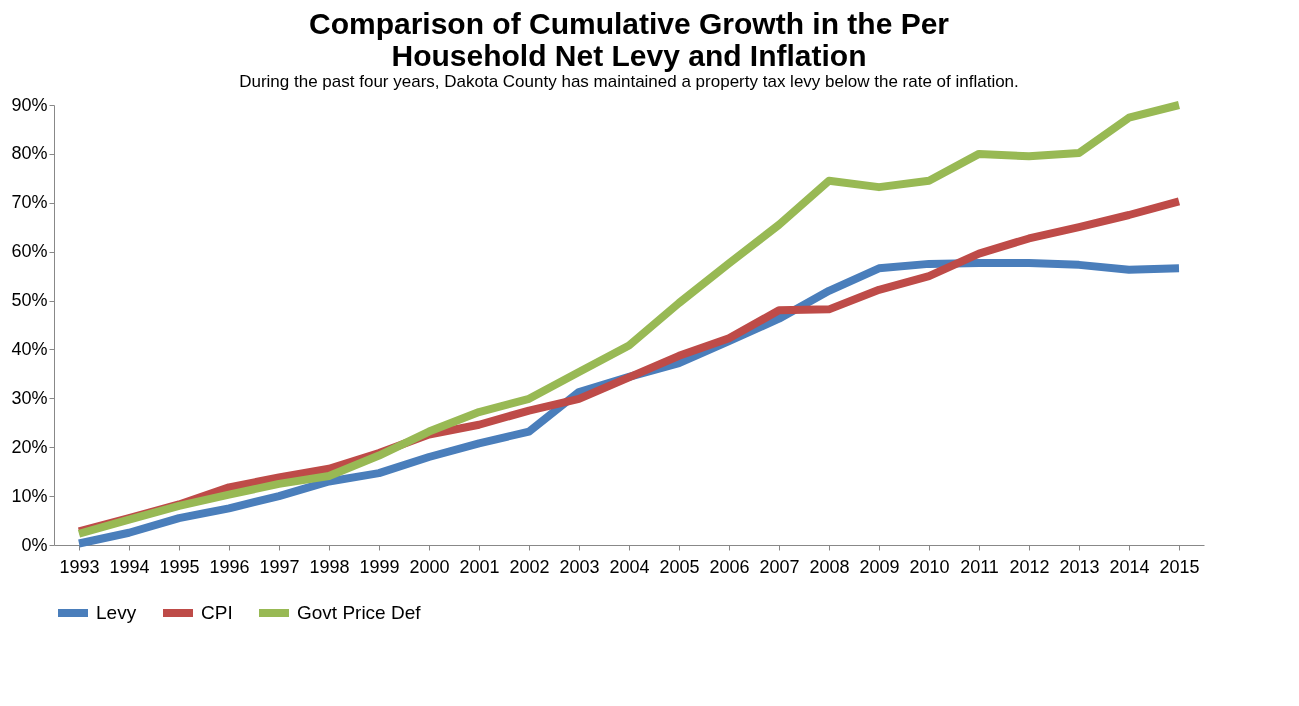  Describe the element at coordinates (629, 566) in the screenshot. I see `x-tick-label: 2004` at that location.